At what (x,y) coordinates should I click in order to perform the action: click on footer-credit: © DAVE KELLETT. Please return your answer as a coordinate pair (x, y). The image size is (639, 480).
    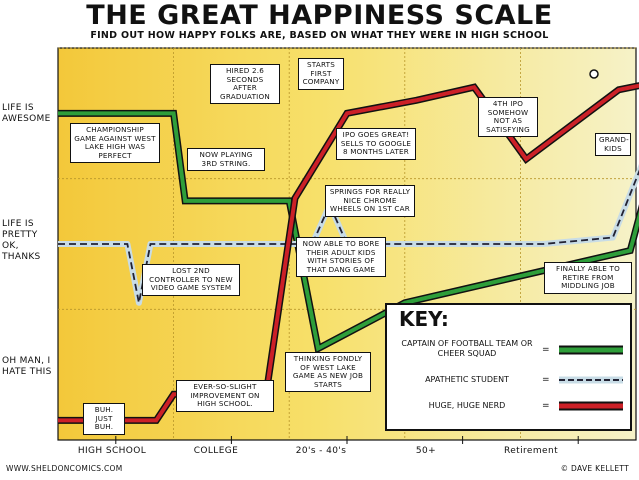
    Looking at the image, I should click on (594, 468).